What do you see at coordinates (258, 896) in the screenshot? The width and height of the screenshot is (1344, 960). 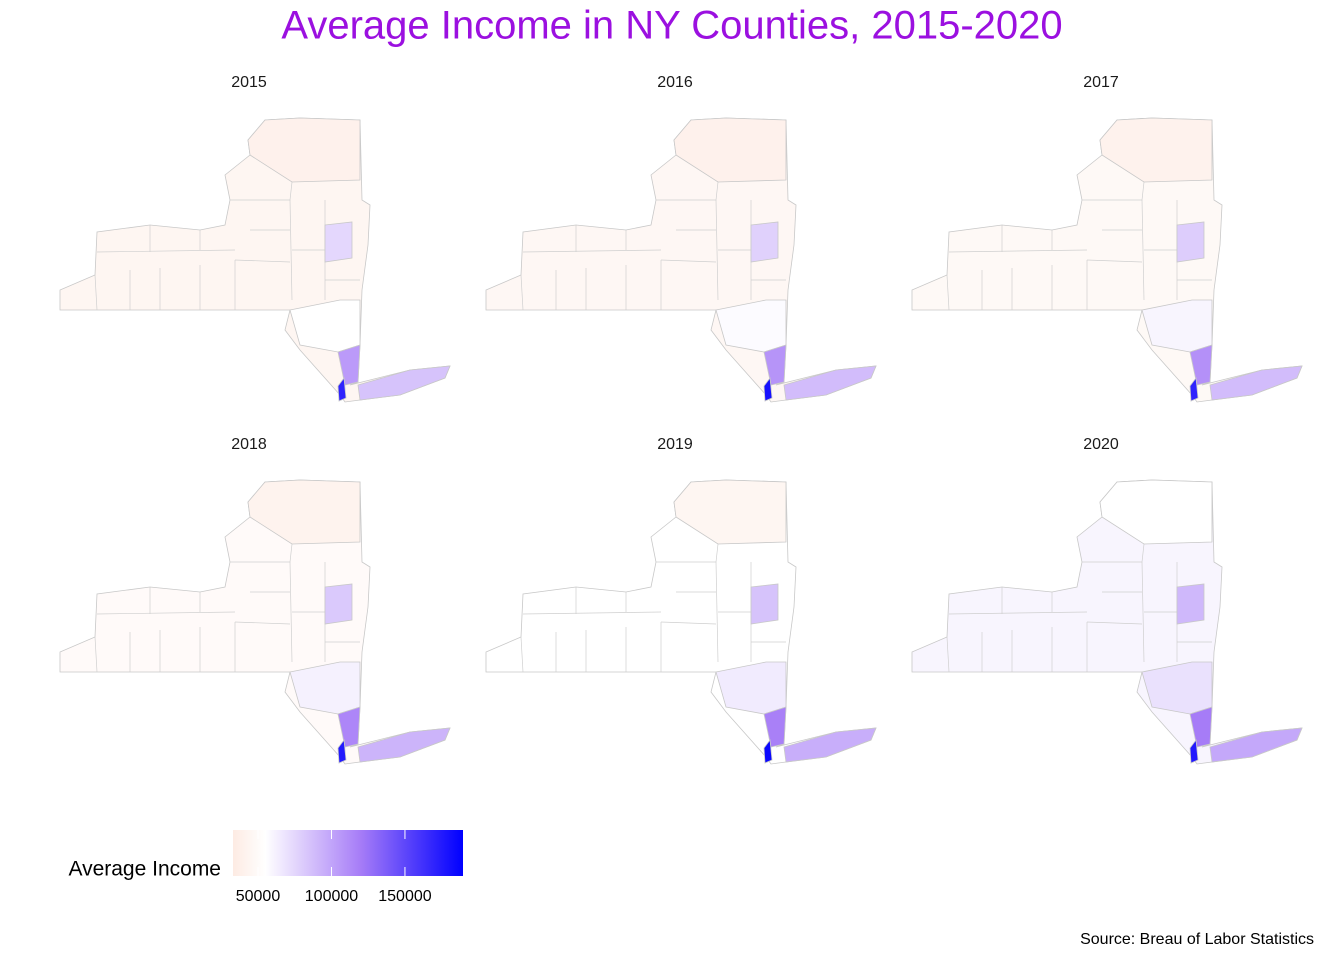 I see `legend-tick-label: 50000` at bounding box center [258, 896].